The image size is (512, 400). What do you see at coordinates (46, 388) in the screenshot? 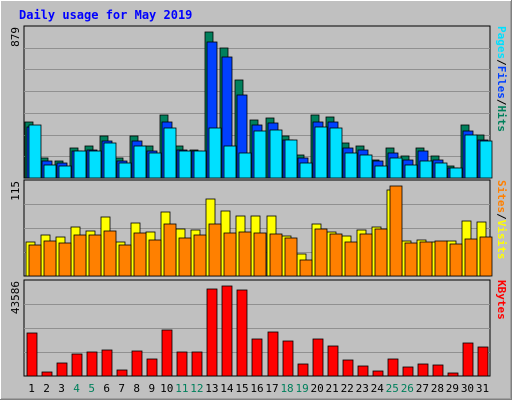
I see `x-tick-label-2: 2` at bounding box center [46, 388].